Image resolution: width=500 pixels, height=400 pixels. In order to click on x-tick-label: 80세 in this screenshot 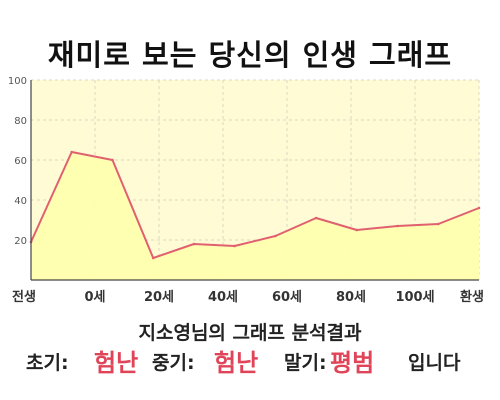, I will do `click(351, 297)`.